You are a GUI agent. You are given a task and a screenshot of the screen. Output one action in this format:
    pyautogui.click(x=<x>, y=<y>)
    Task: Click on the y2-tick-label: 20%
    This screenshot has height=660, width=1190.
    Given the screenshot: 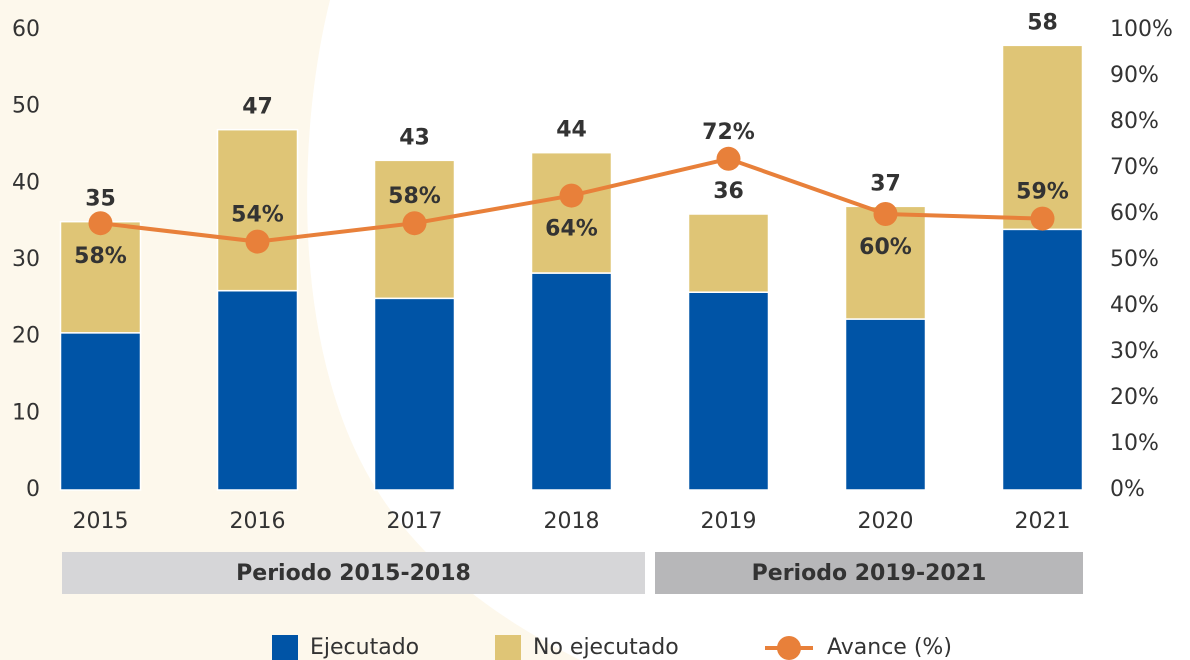 What is the action you would take?
    pyautogui.click(x=1134, y=397)
    